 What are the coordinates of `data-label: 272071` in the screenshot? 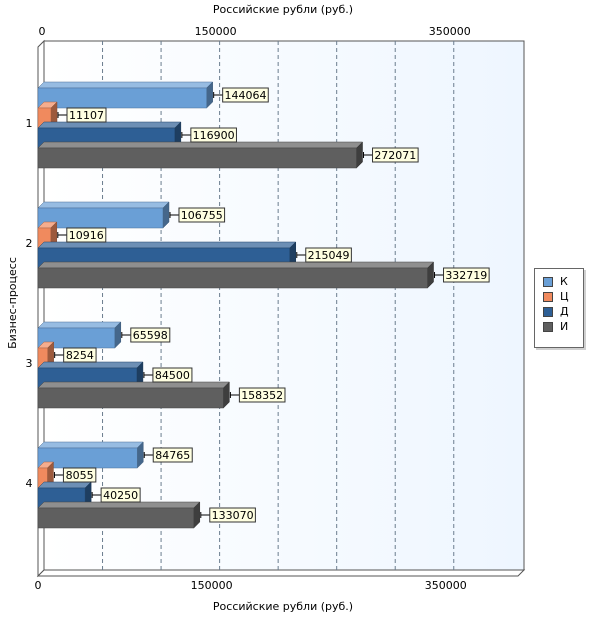 It's located at (395, 155).